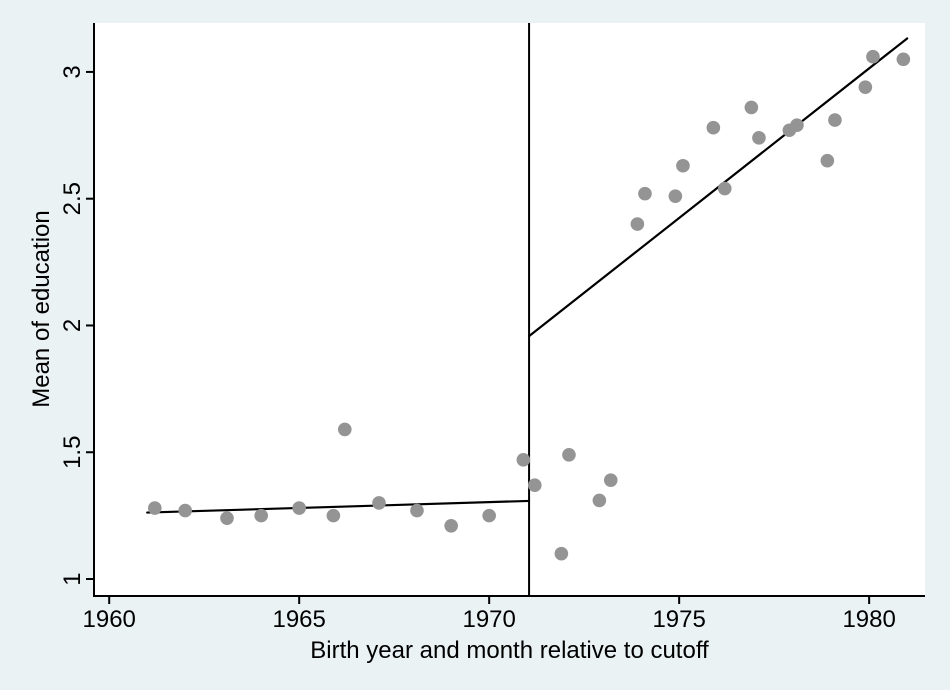 The height and width of the screenshot is (690, 950). What do you see at coordinates (338, 506) in the screenshot?
I see `pre-cutoff-fit-line` at bounding box center [338, 506].